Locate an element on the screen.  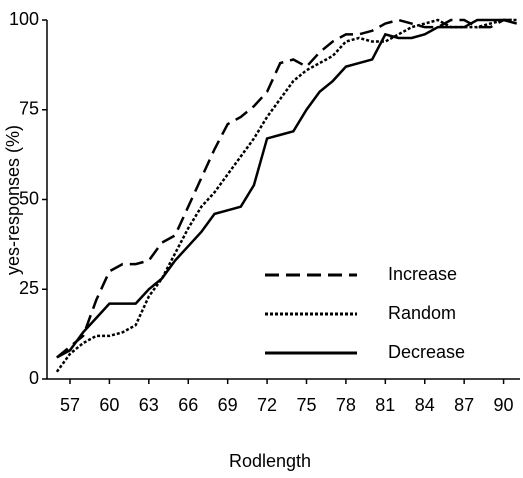
x-tick-label: 72 is located at coordinates (267, 405).